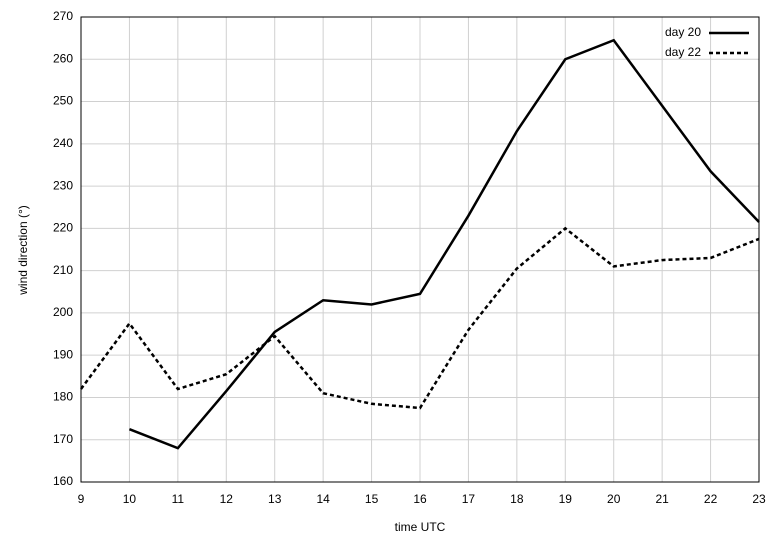 The height and width of the screenshot is (542, 783). Describe the element at coordinates (63, 101) in the screenshot. I see `y-tick-label: 250` at that location.